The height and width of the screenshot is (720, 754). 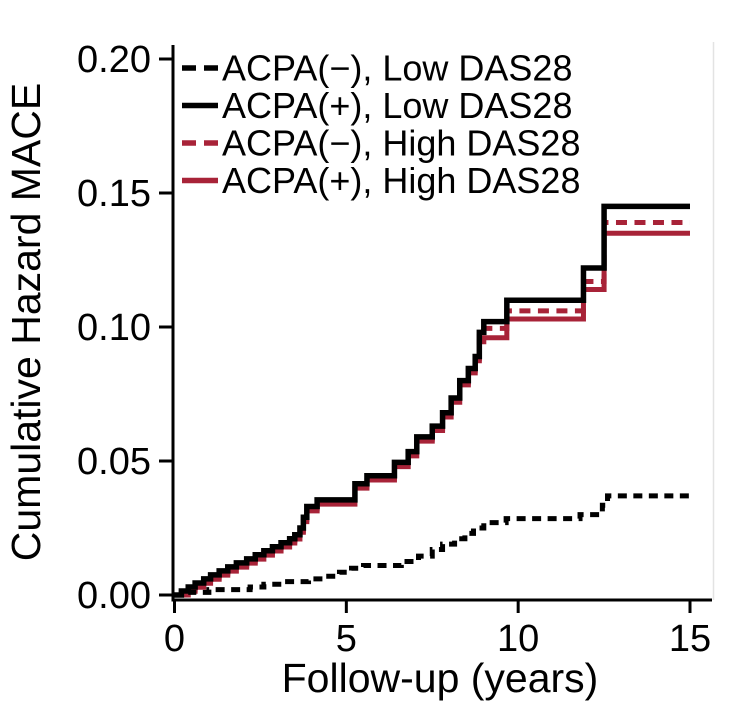 What do you see at coordinates (346, 639) in the screenshot?
I see `x-tick-label: 5` at bounding box center [346, 639].